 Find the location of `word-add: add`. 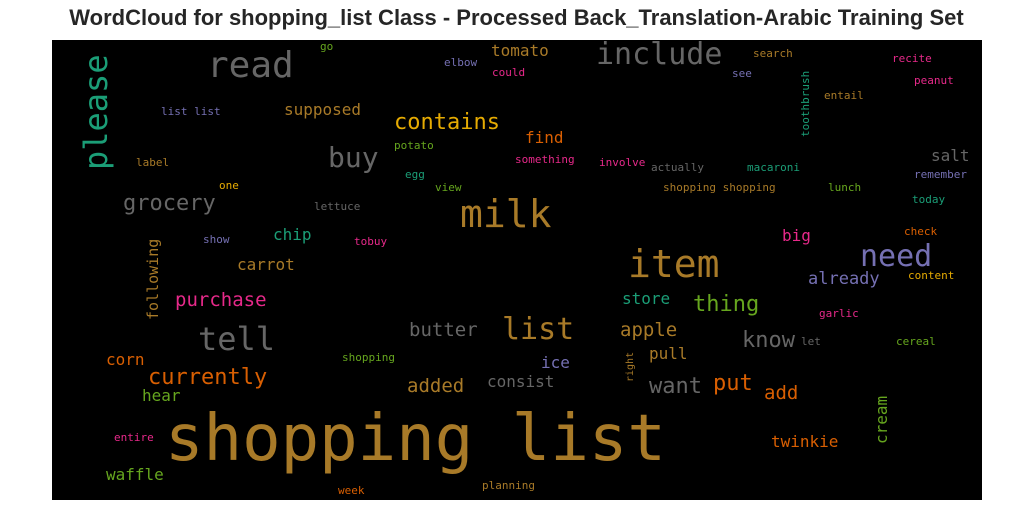

word-add: add is located at coordinates (781, 393).